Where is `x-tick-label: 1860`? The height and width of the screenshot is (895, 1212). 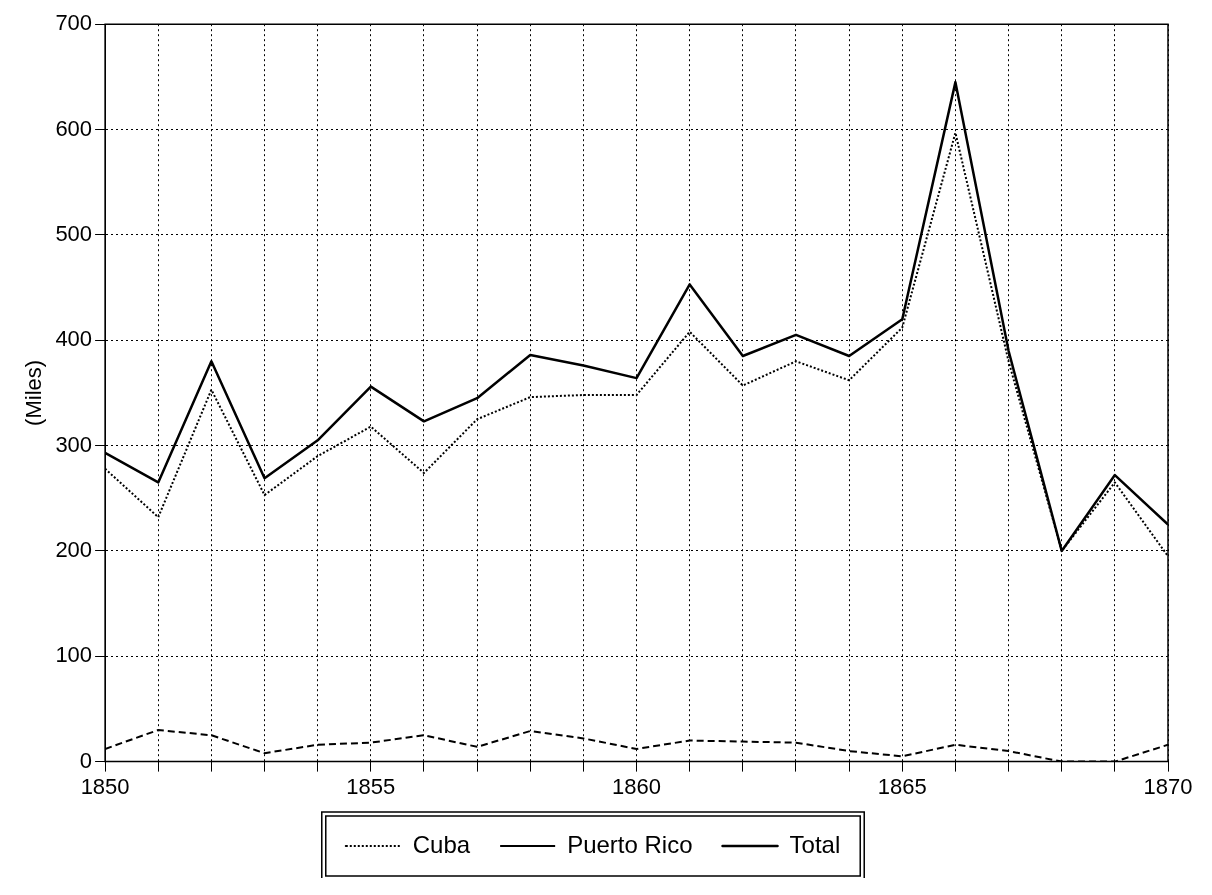
x-tick-label: 1860 is located at coordinates (637, 786).